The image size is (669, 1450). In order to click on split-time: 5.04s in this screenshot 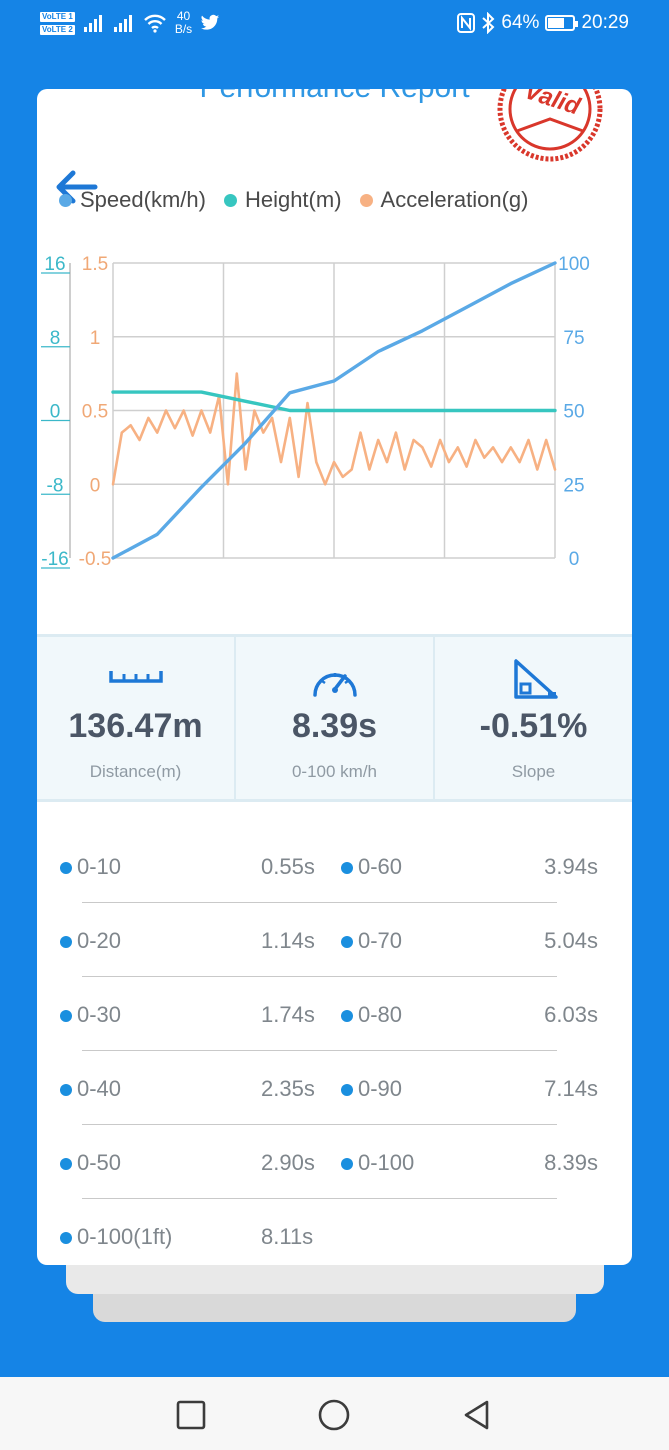, I will do `click(571, 940)`.